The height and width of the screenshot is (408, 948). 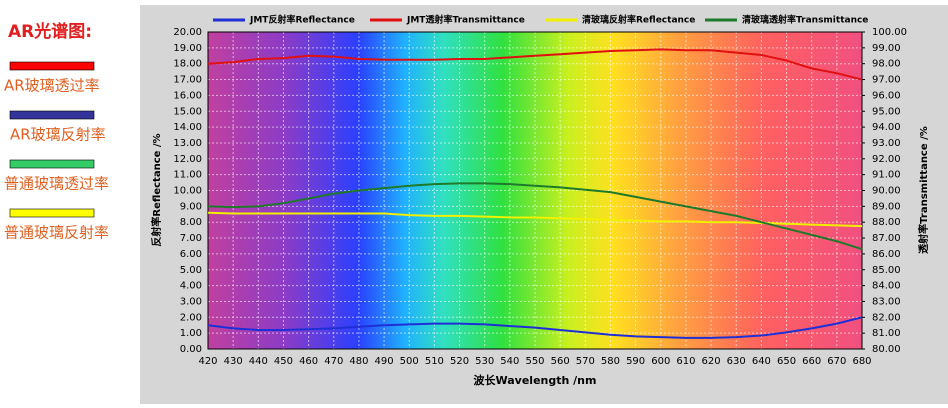 I want to click on x-tick-label: 480, so click(x=358, y=361).